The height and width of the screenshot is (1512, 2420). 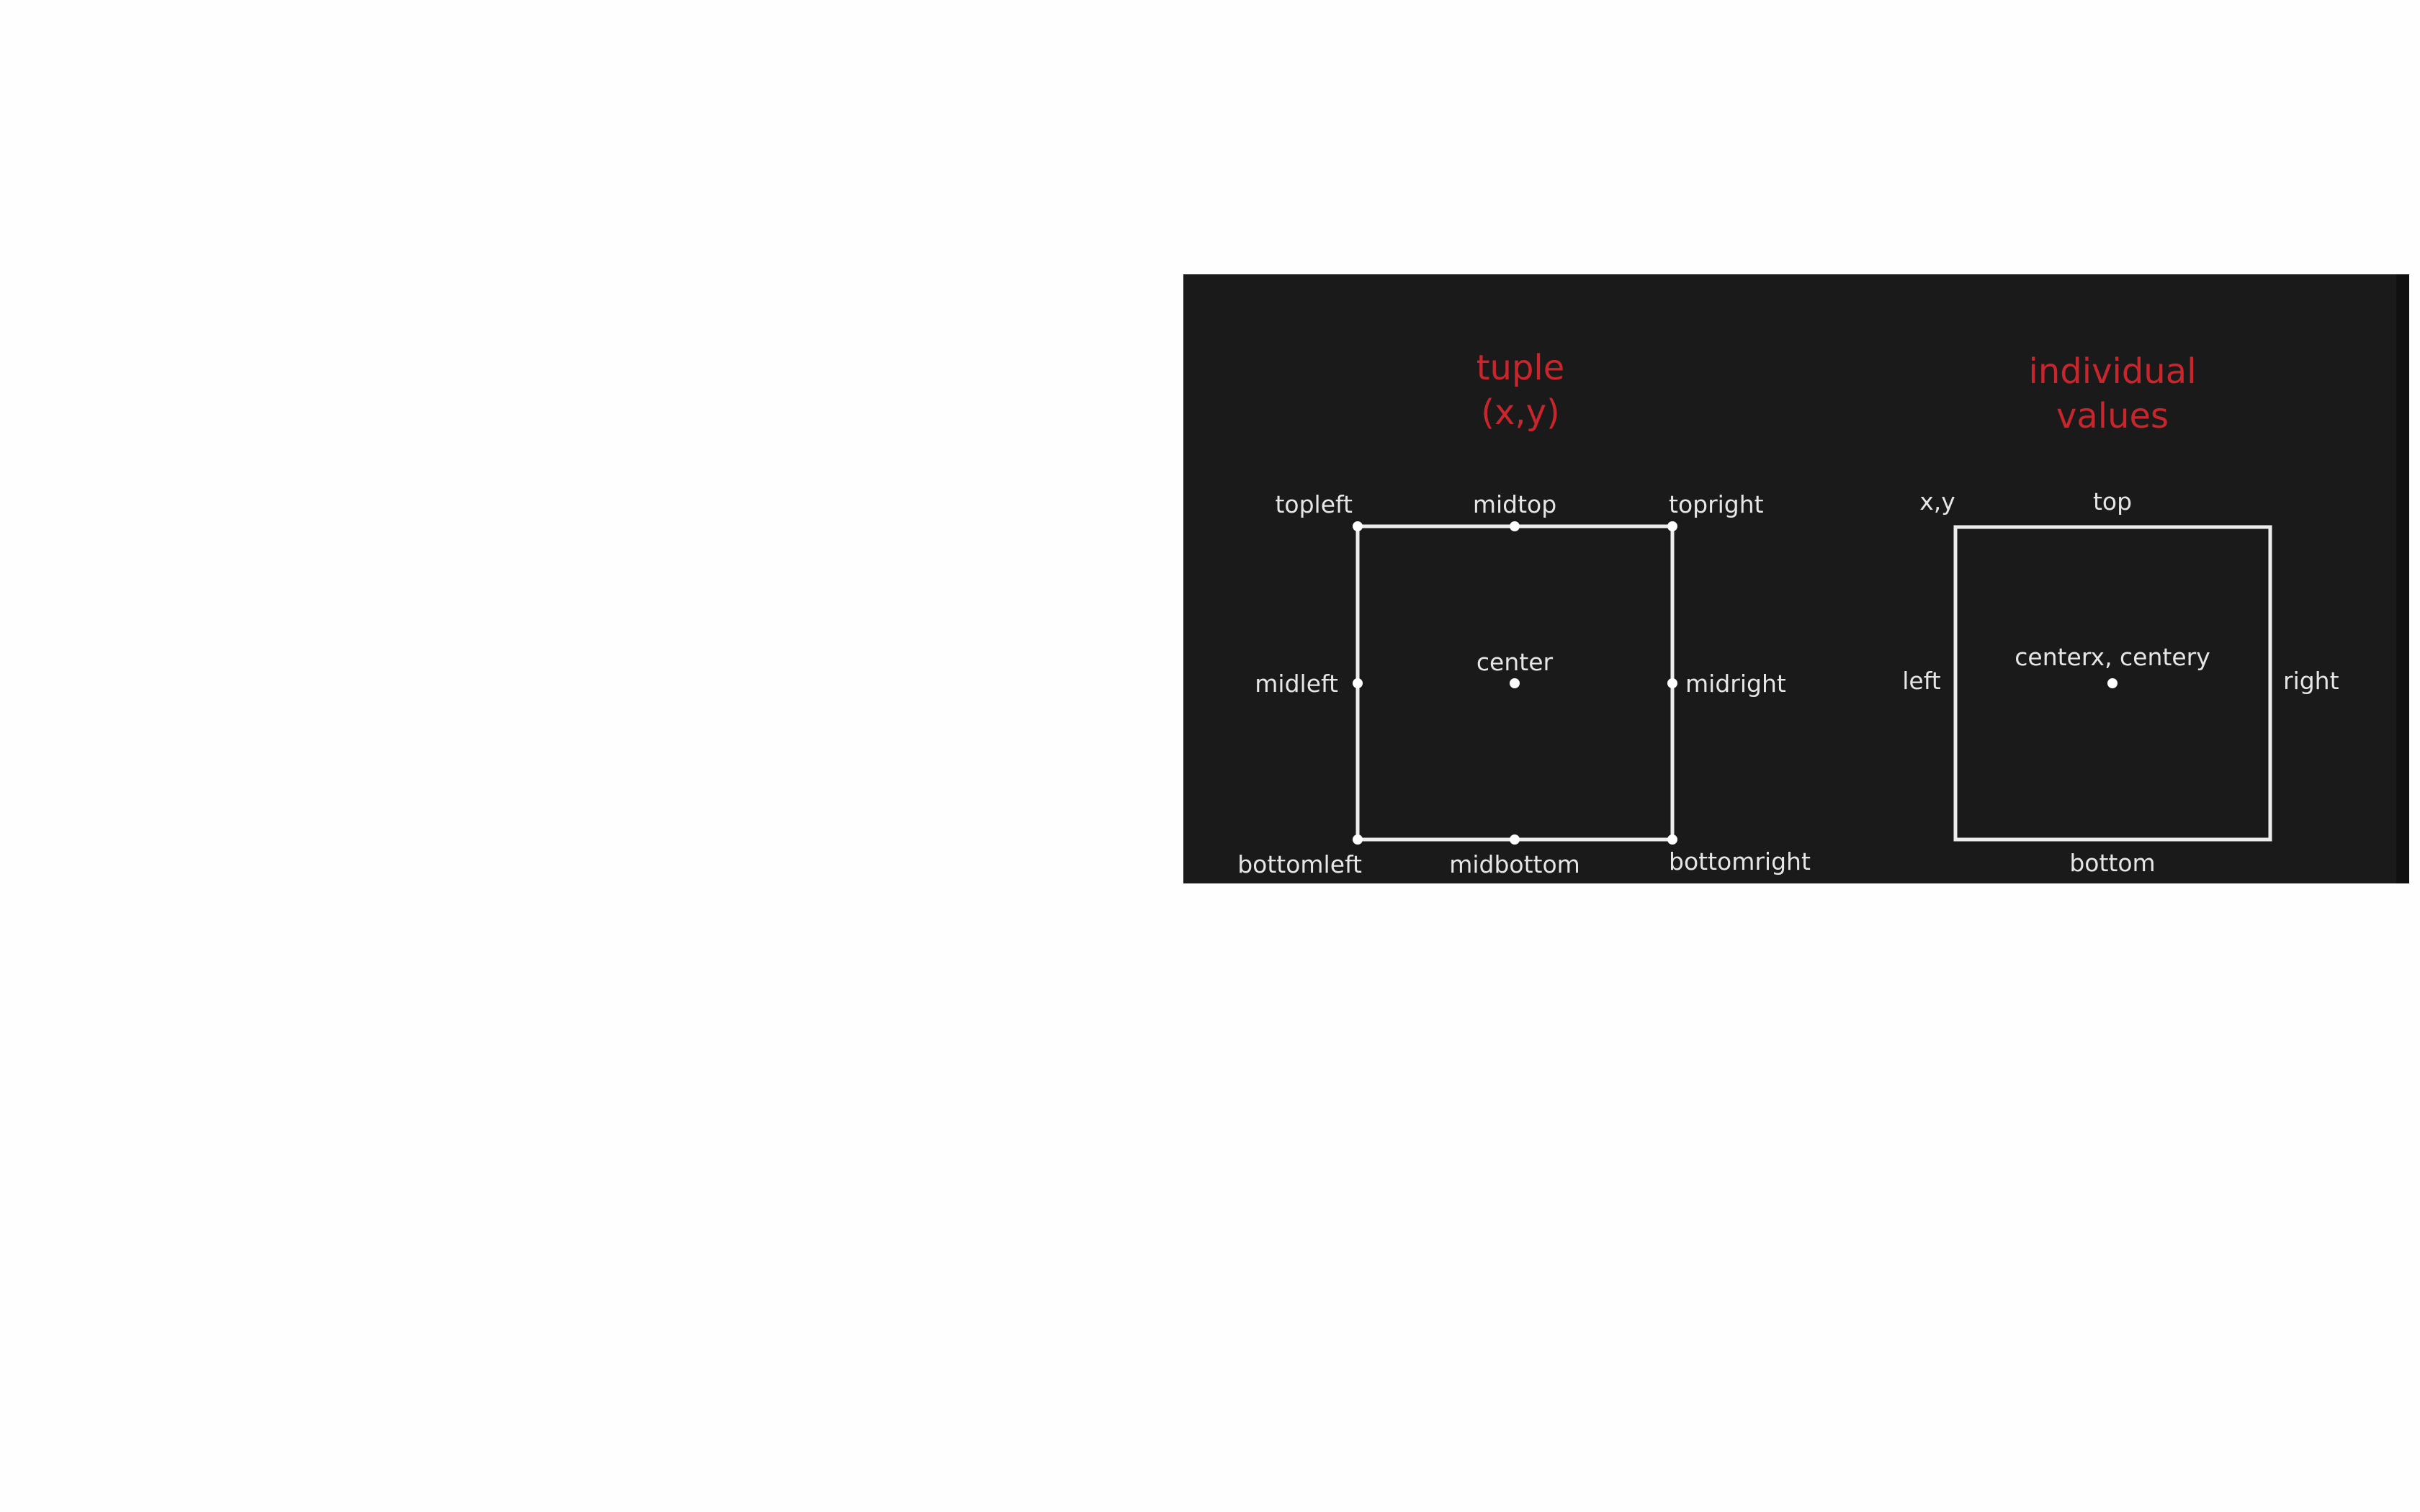 I want to click on bottomright-label: bottomright, so click(x=1740, y=861).